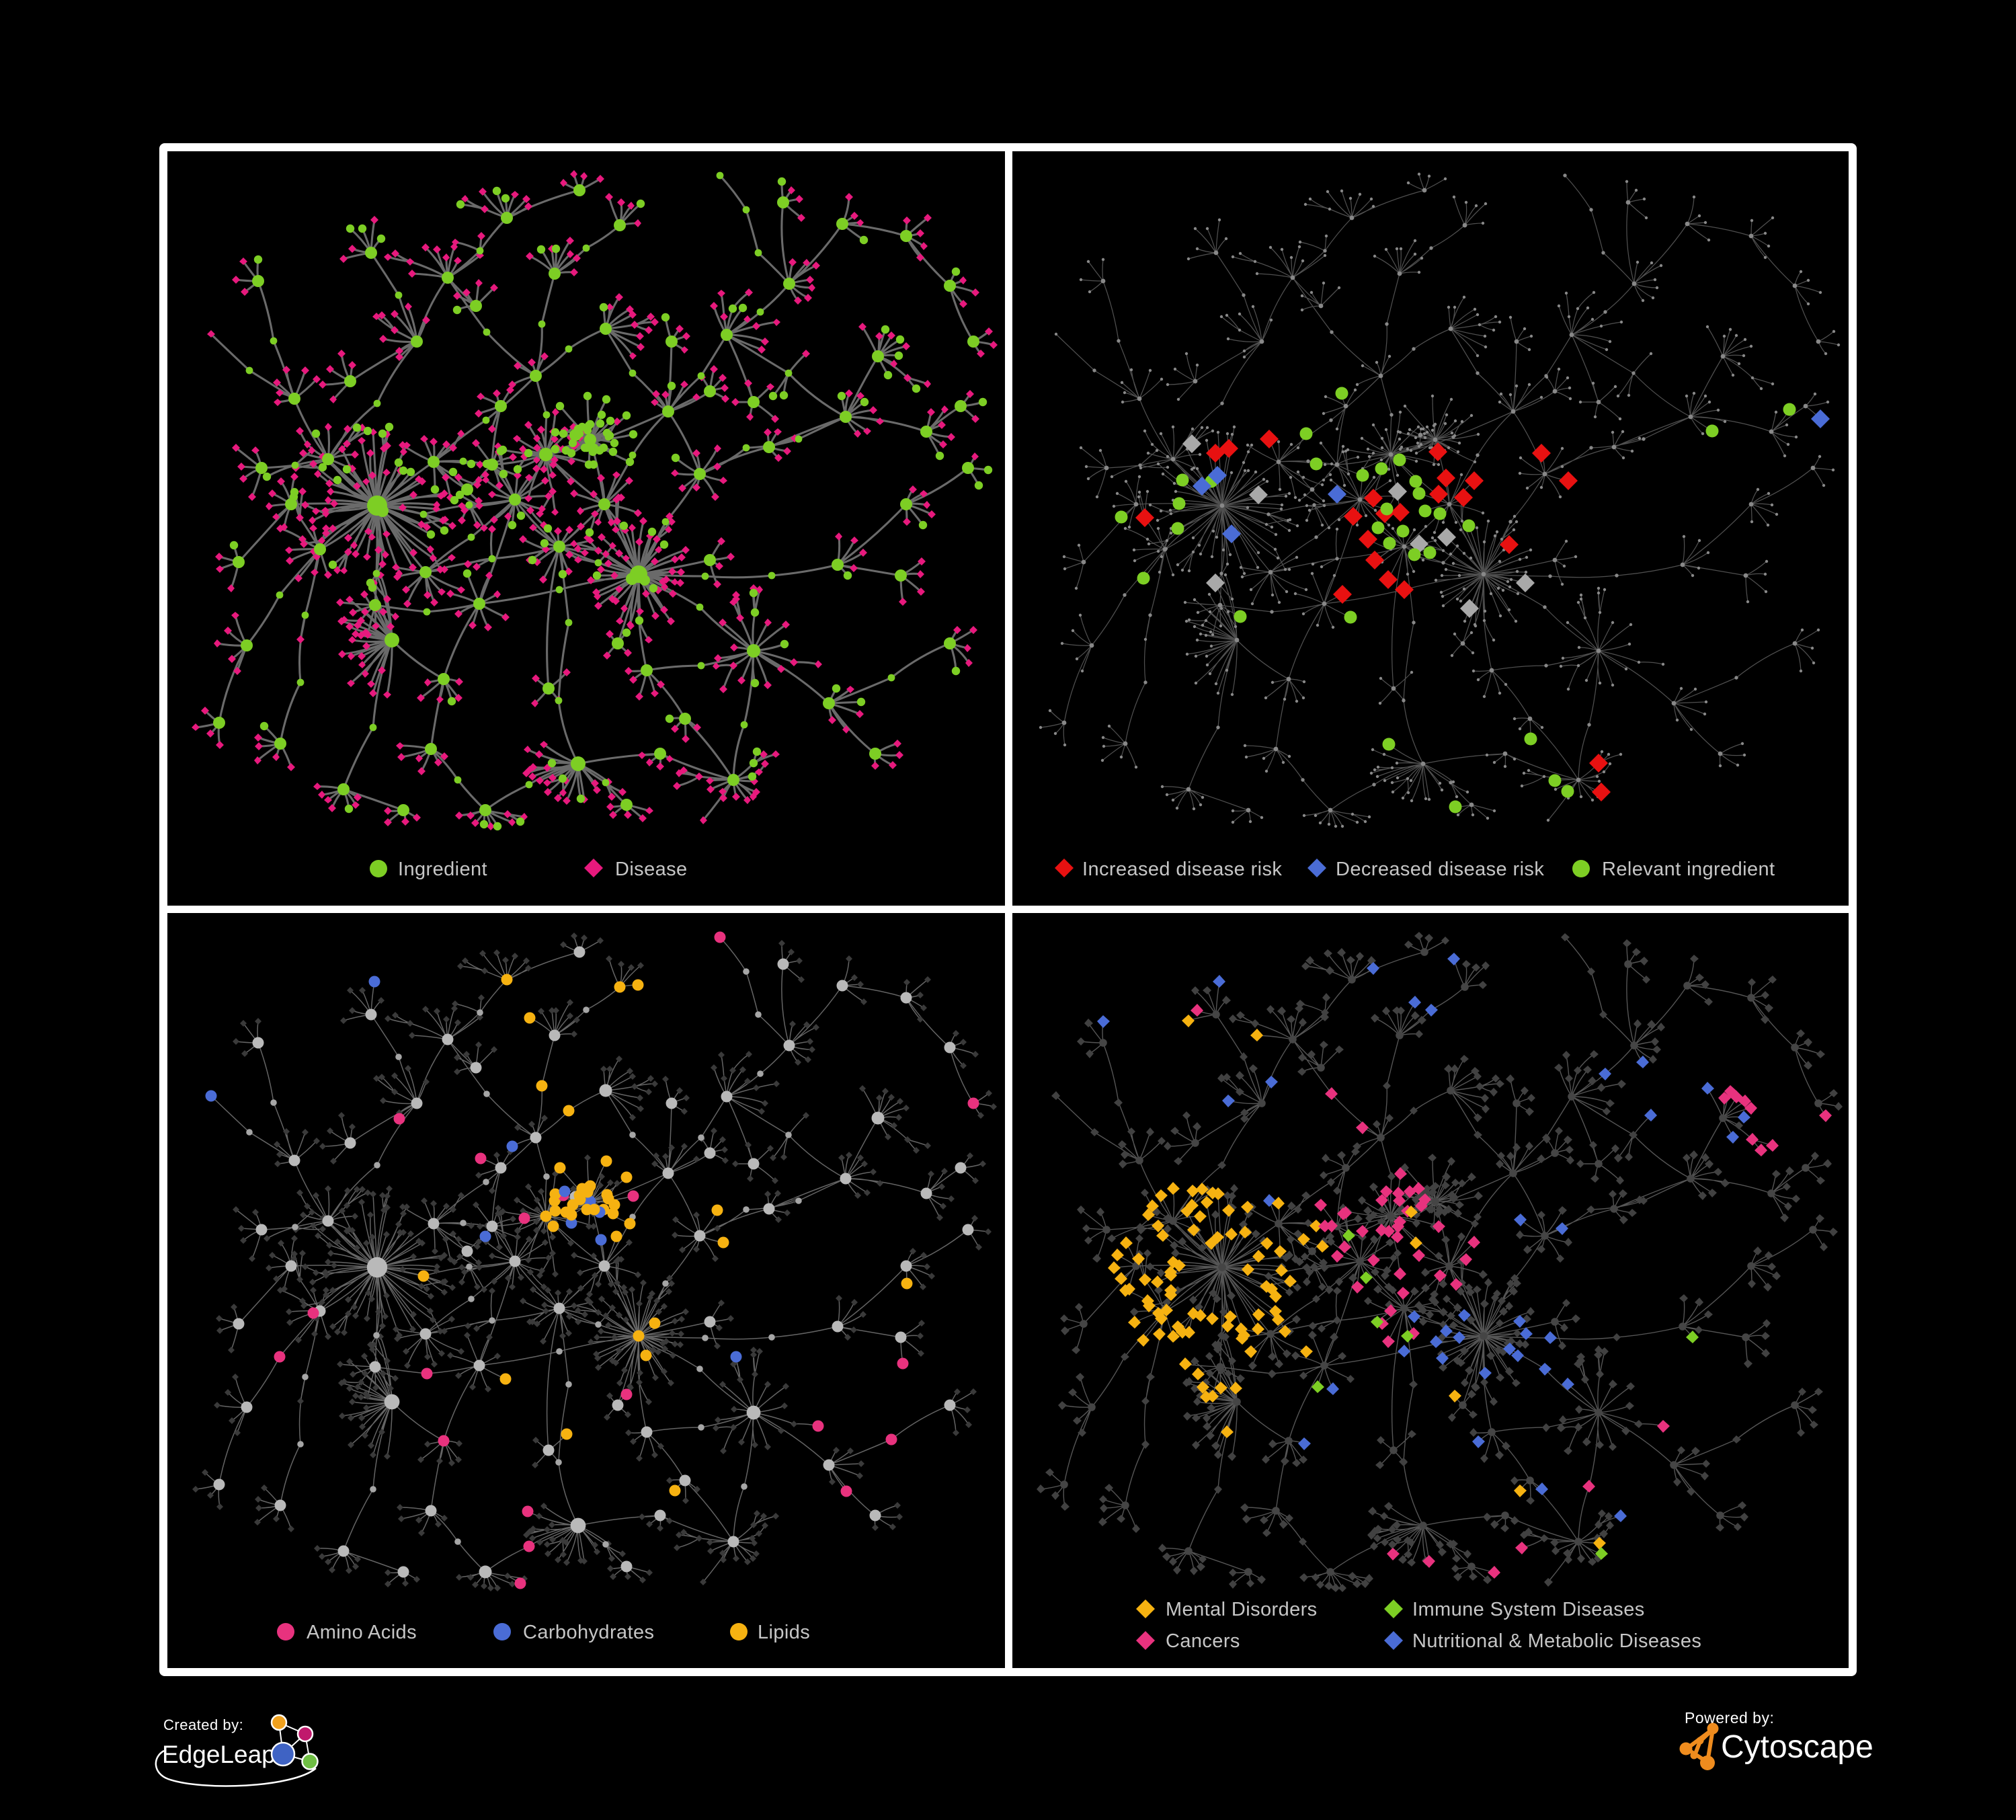 The width and height of the screenshot is (2016, 1820). What do you see at coordinates (1688, 869) in the screenshot?
I see `svg-text: Relevant ingredient` at bounding box center [1688, 869].